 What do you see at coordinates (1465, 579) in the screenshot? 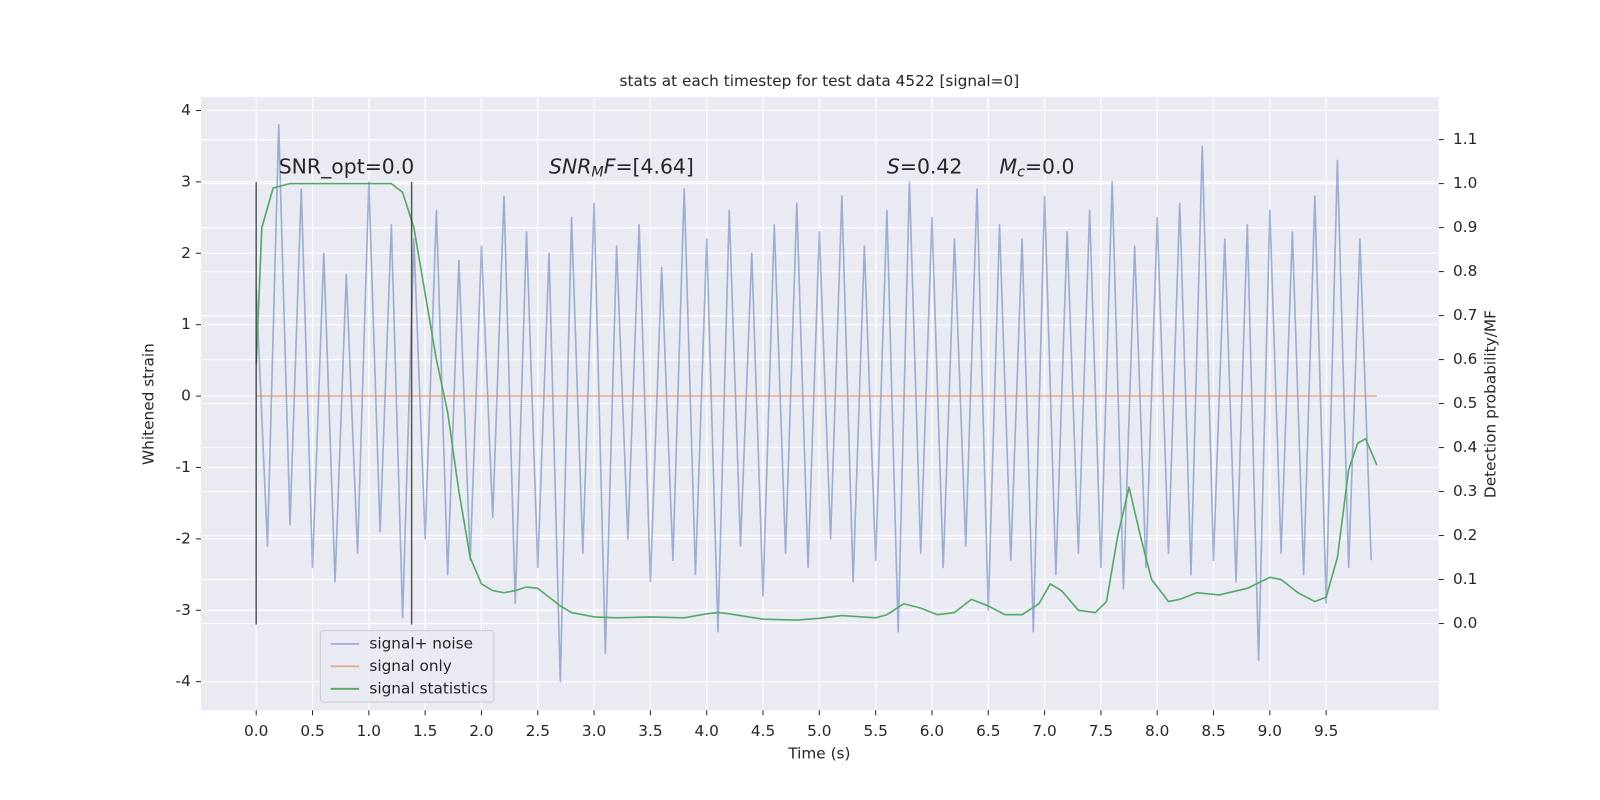
I see `y2-tick-label: 0.1` at bounding box center [1465, 579].